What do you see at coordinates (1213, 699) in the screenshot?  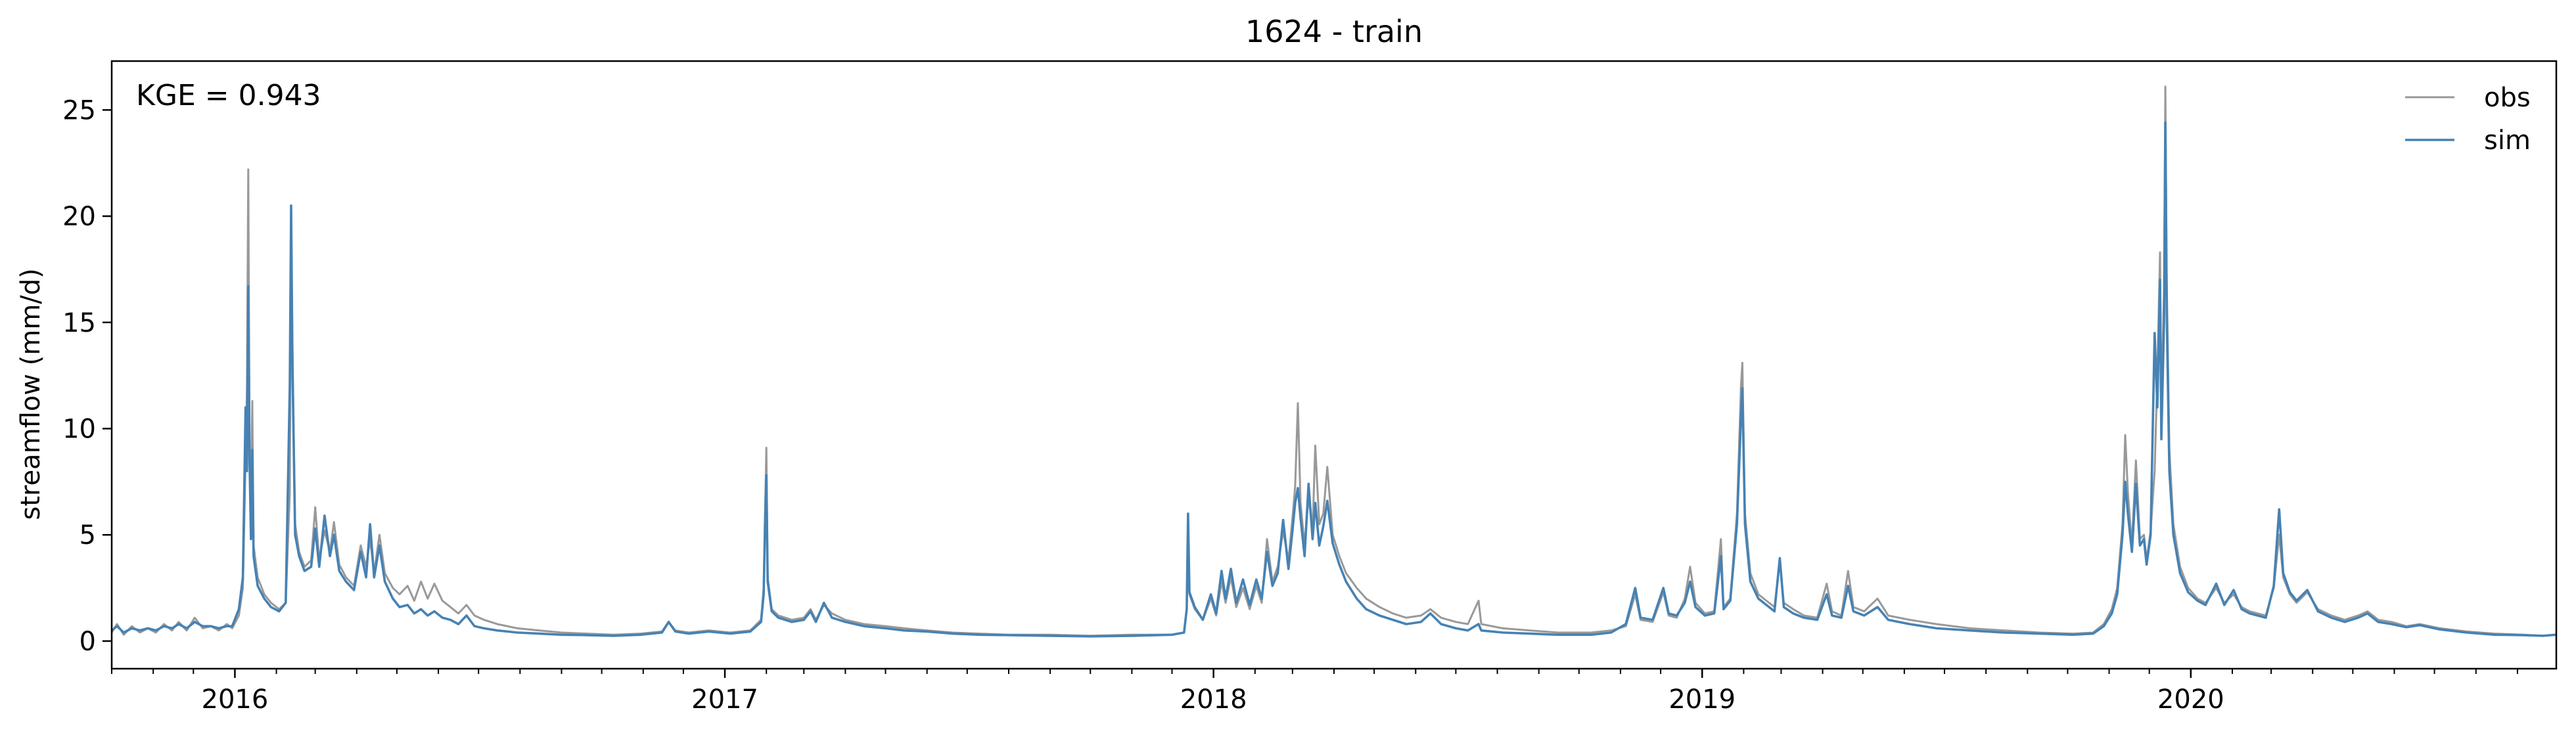 I see `x-tick-label: 2018` at bounding box center [1213, 699].